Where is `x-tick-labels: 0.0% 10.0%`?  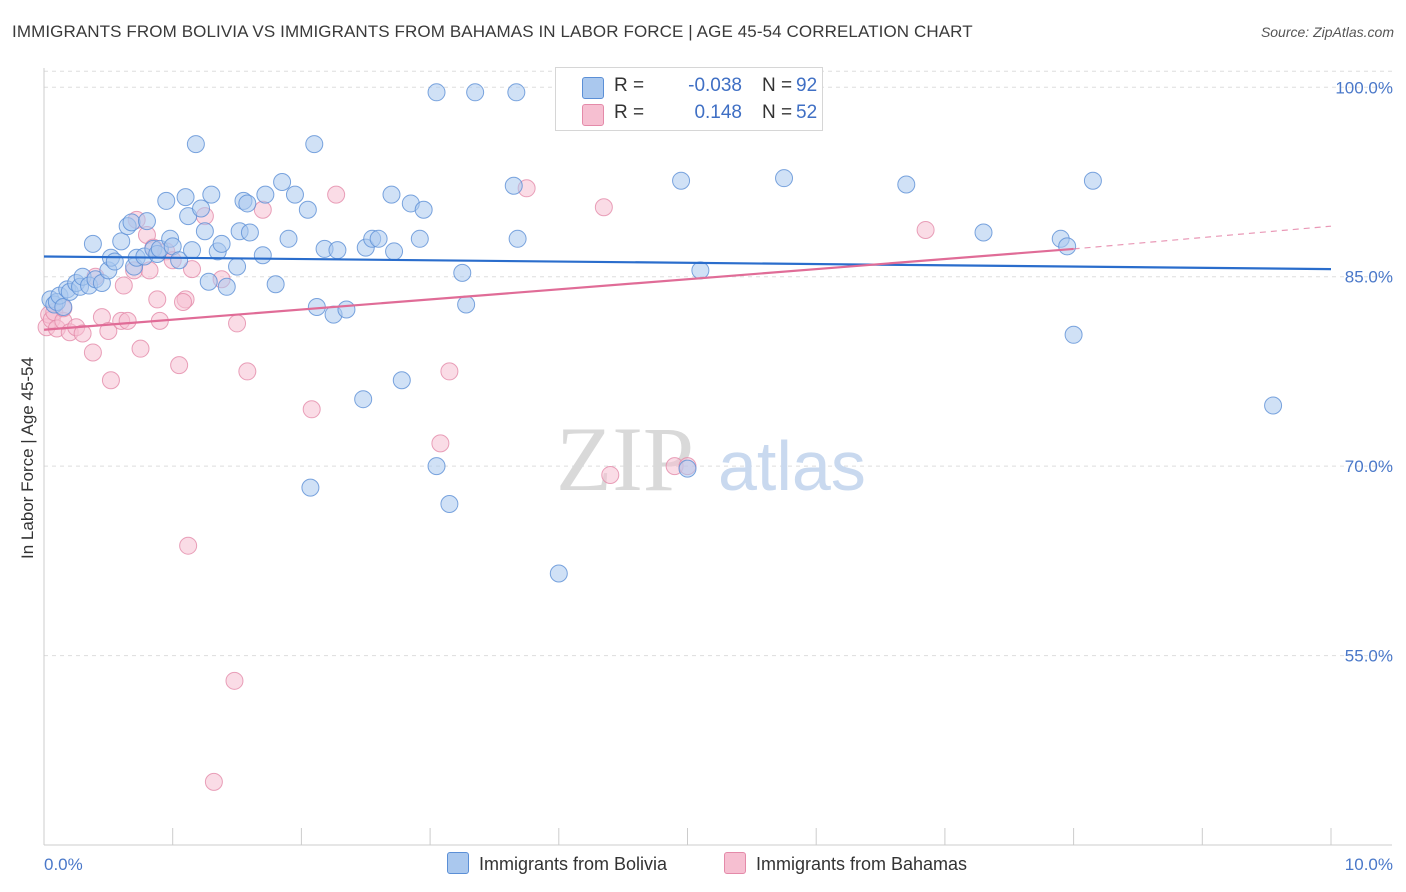
x-tick-labels: 0.0% 10.0% is located at coordinates (718, 864).